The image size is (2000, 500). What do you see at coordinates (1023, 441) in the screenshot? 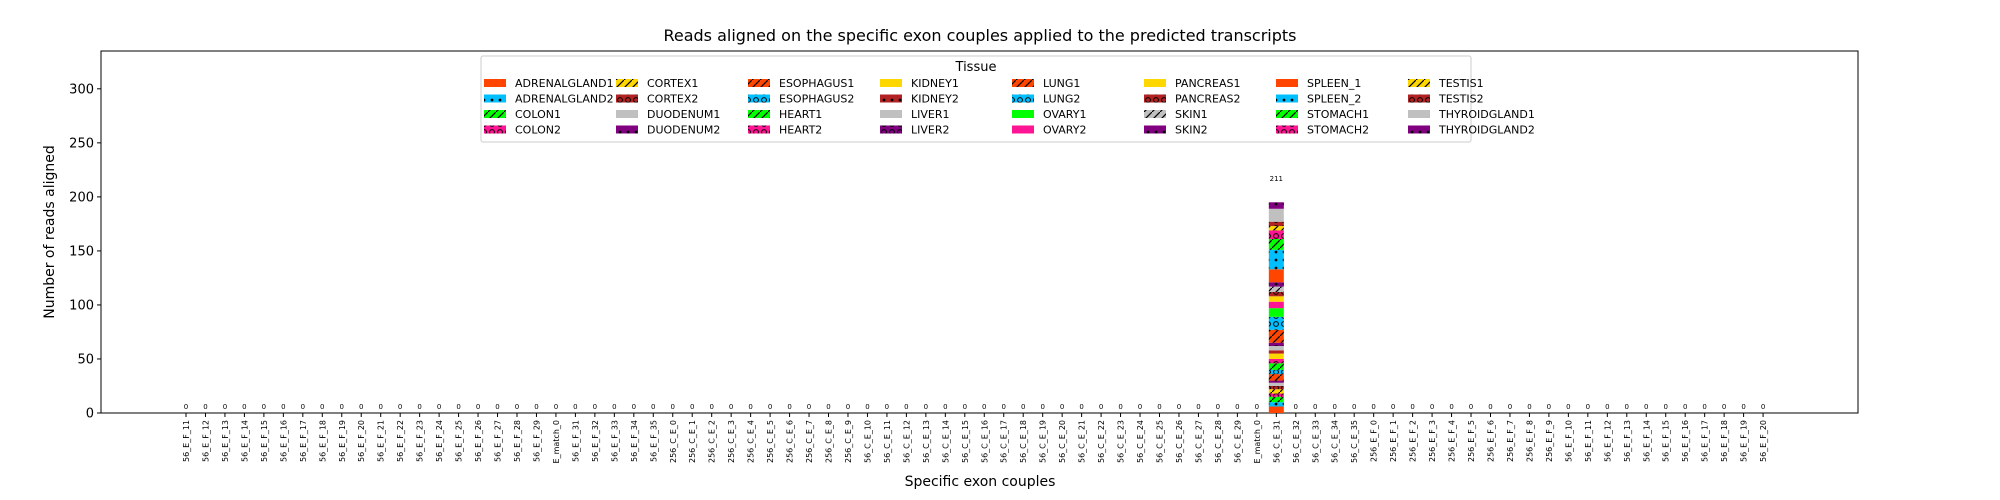
I see `x-tick-label: 56_C_E_18` at bounding box center [1023, 441].